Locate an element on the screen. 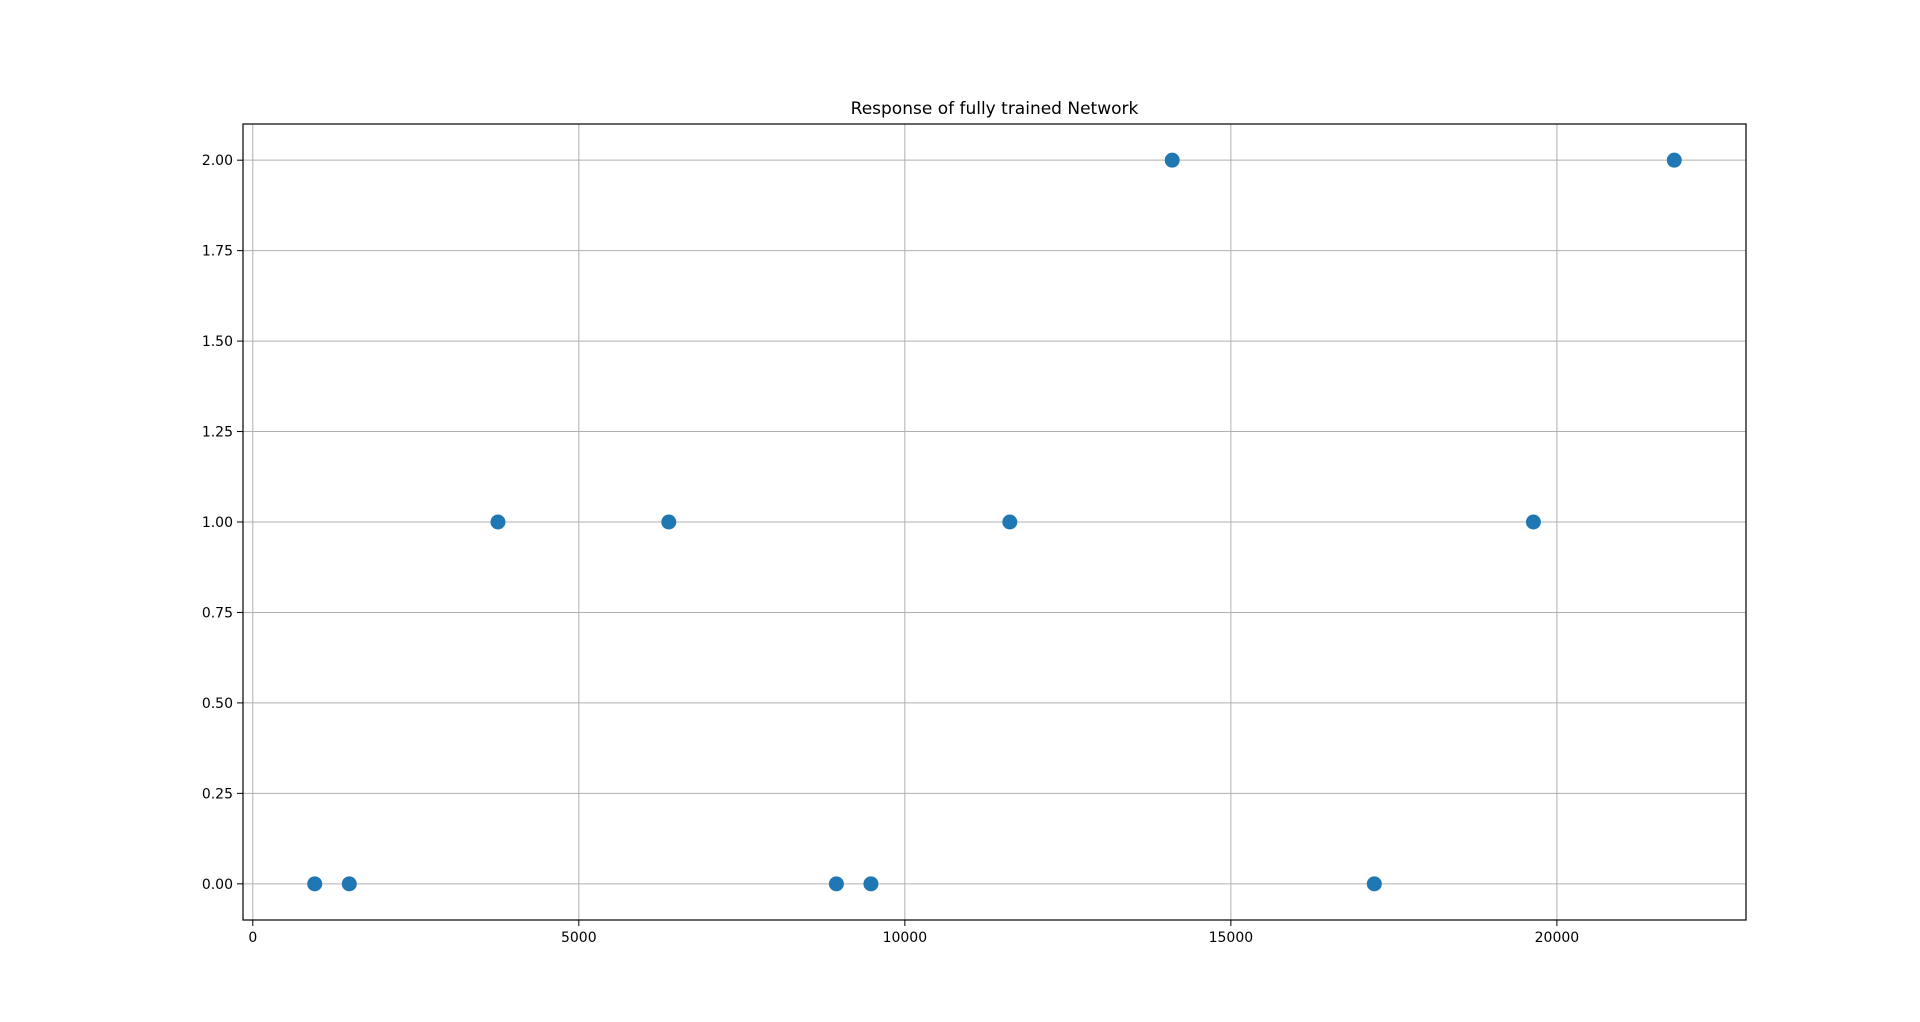 The image size is (1920, 1022). y-tick-label: 2.00 is located at coordinates (217, 161).